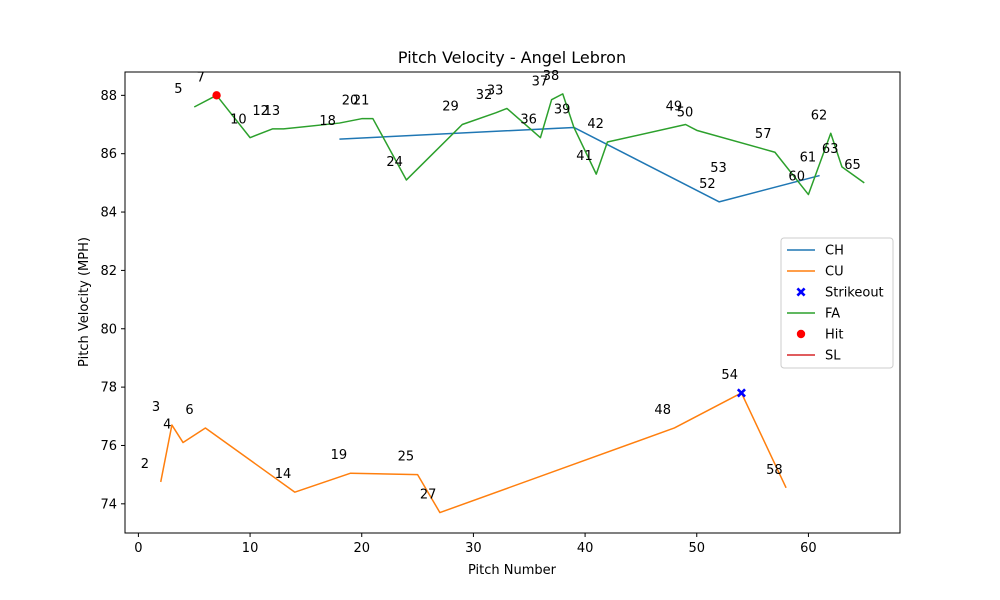 This screenshot has width=1000, height=600. I want to click on y-tick-label: 80, so click(108, 329).